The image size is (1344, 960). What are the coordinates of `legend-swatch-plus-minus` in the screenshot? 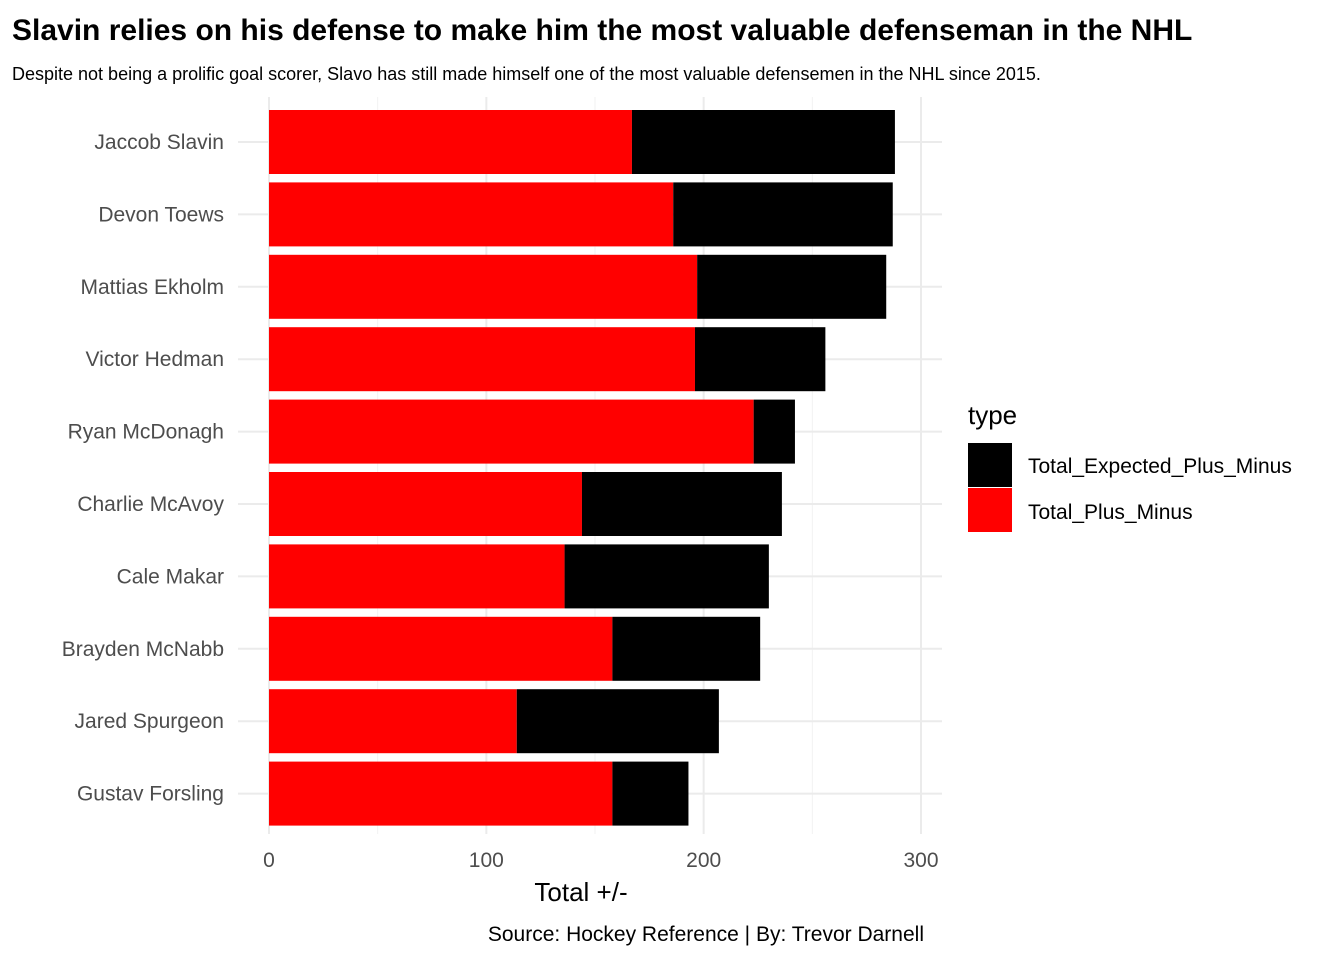 It's located at (990, 510).